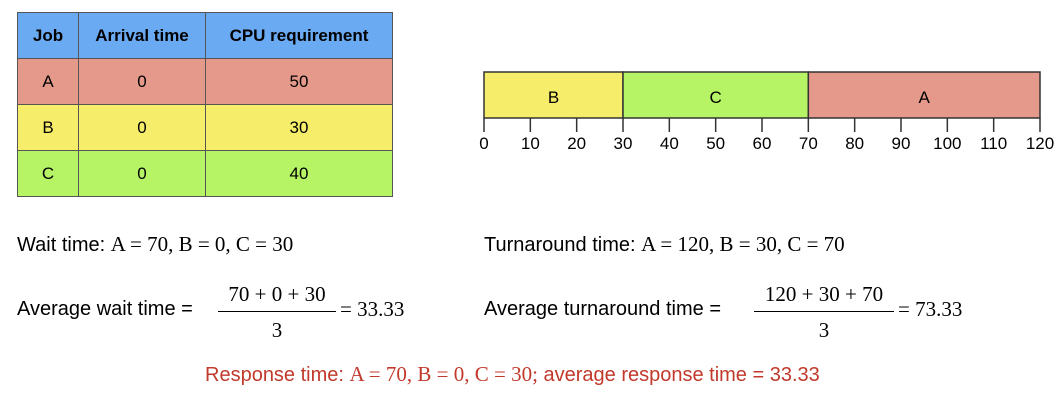  What do you see at coordinates (553, 97) in the screenshot?
I see `segment-label: B` at bounding box center [553, 97].